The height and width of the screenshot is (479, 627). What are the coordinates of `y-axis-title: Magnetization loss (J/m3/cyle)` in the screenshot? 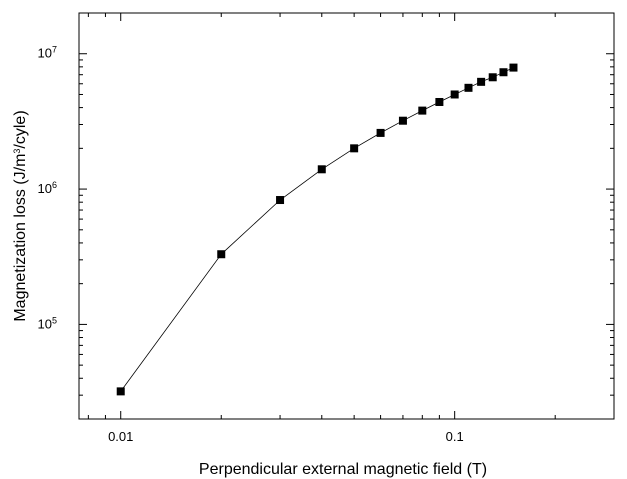 It's located at (20, 215).